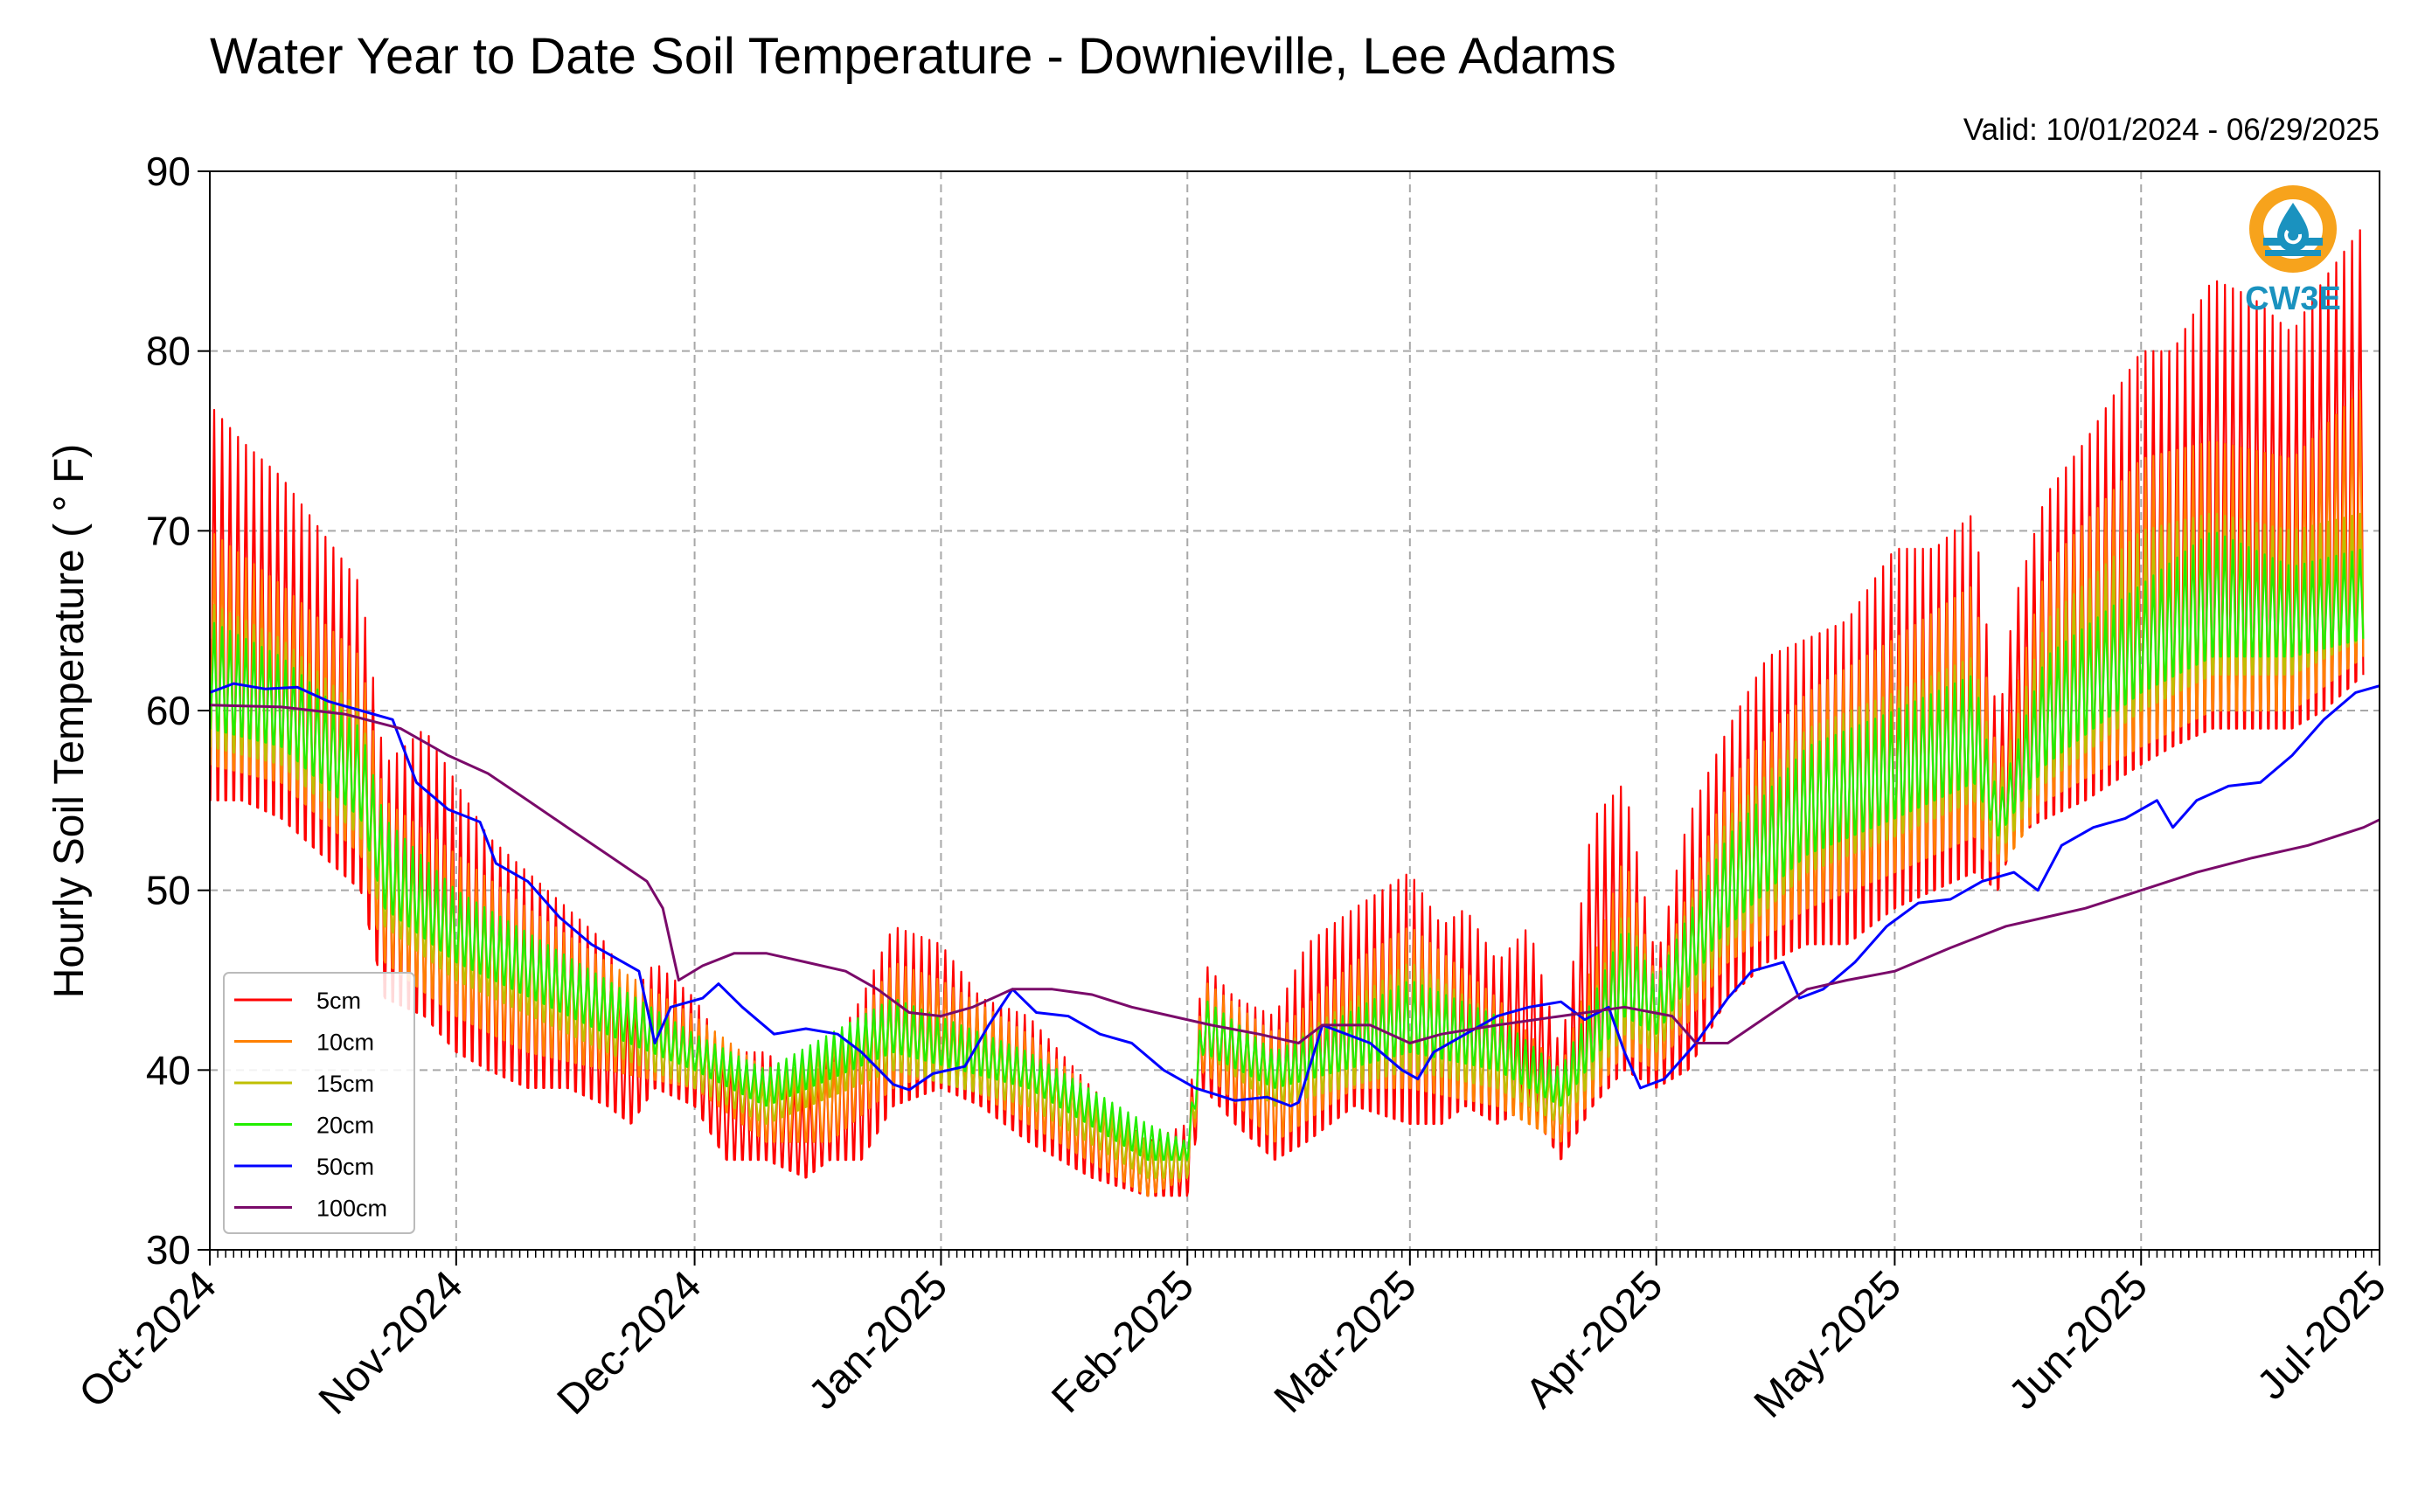 The image size is (2411, 1512). I want to click on y-tick-label: 60, so click(169, 710).